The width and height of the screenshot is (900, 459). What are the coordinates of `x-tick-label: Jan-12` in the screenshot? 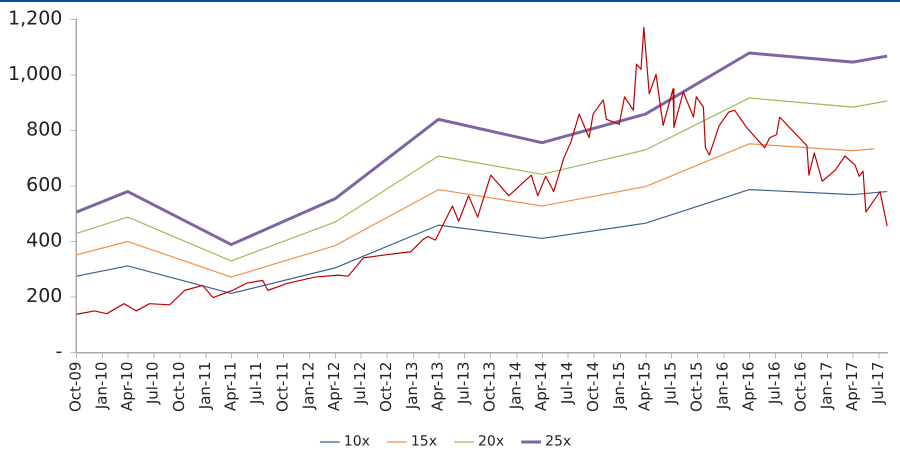 It's located at (308, 386).